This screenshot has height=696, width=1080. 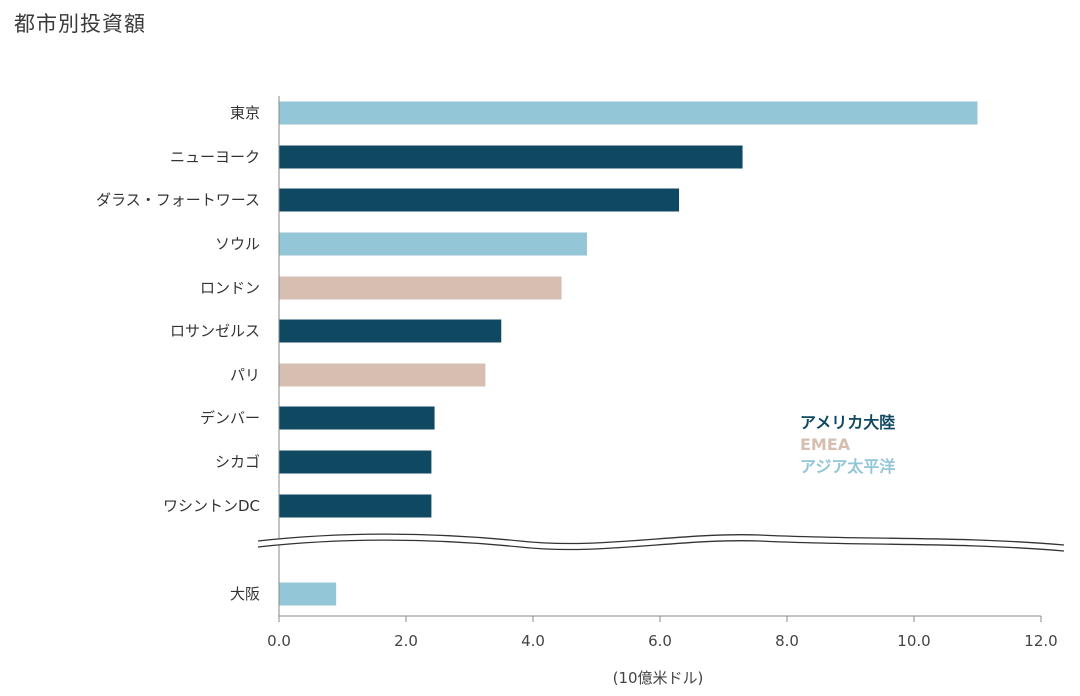 I want to click on category-label: ソウル, so click(x=237, y=244).